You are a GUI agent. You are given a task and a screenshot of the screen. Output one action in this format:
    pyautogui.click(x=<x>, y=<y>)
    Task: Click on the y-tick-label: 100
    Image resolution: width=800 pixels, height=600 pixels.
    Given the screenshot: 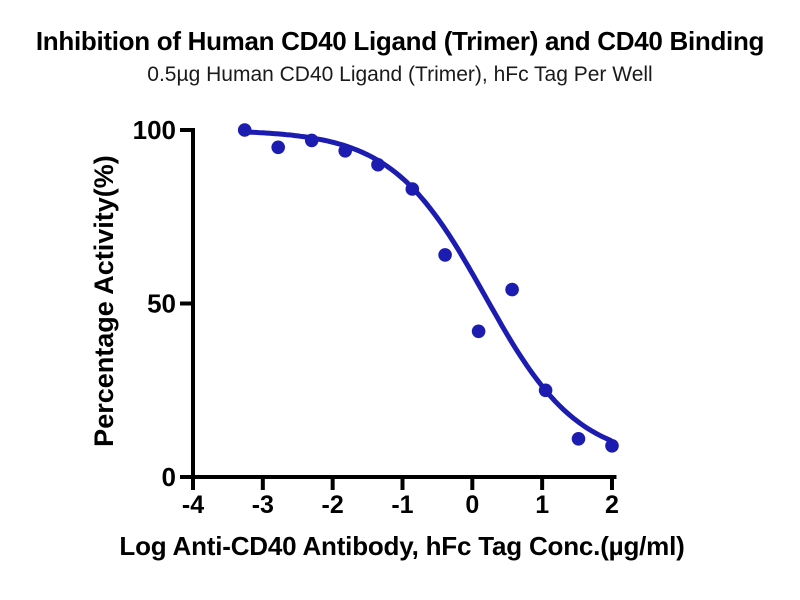 What is the action you would take?
    pyautogui.click(x=154, y=130)
    